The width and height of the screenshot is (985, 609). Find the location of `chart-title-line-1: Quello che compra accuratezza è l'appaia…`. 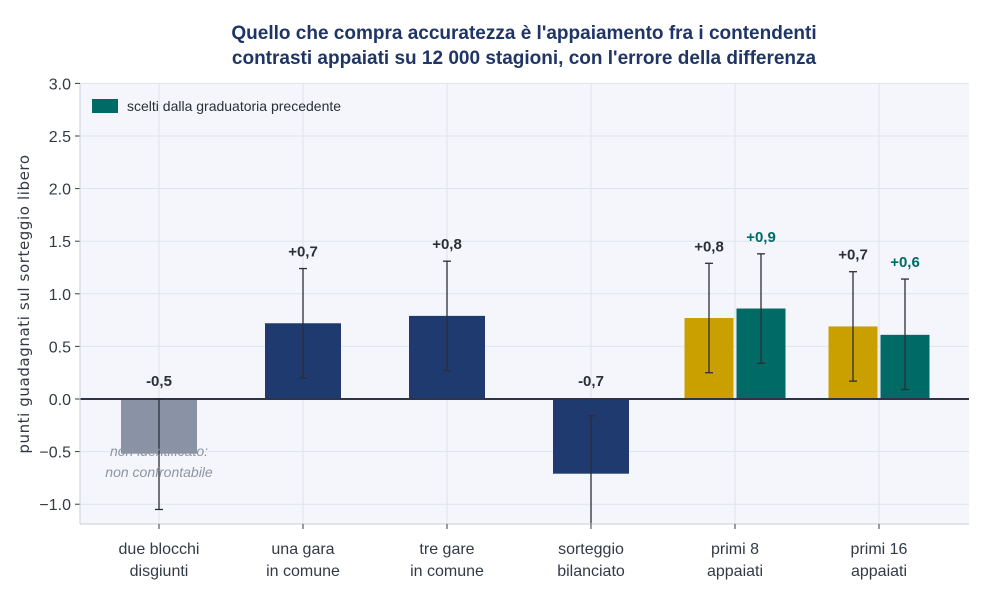

chart-title-line-1: Quello che compra accuratezza è l'appaia… is located at coordinates (523, 33).